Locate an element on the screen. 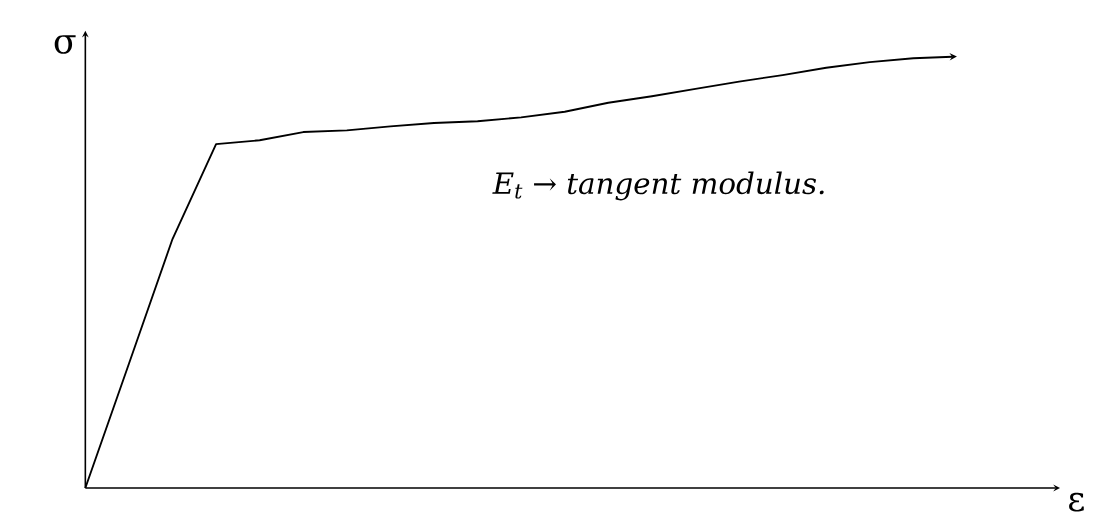  x-axis-title: ε is located at coordinates (1076, 502).